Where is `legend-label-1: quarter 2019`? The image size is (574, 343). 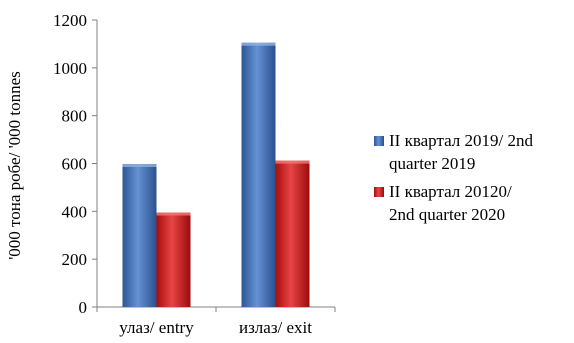 legend-label-1: quarter 2019 is located at coordinates (432, 163).